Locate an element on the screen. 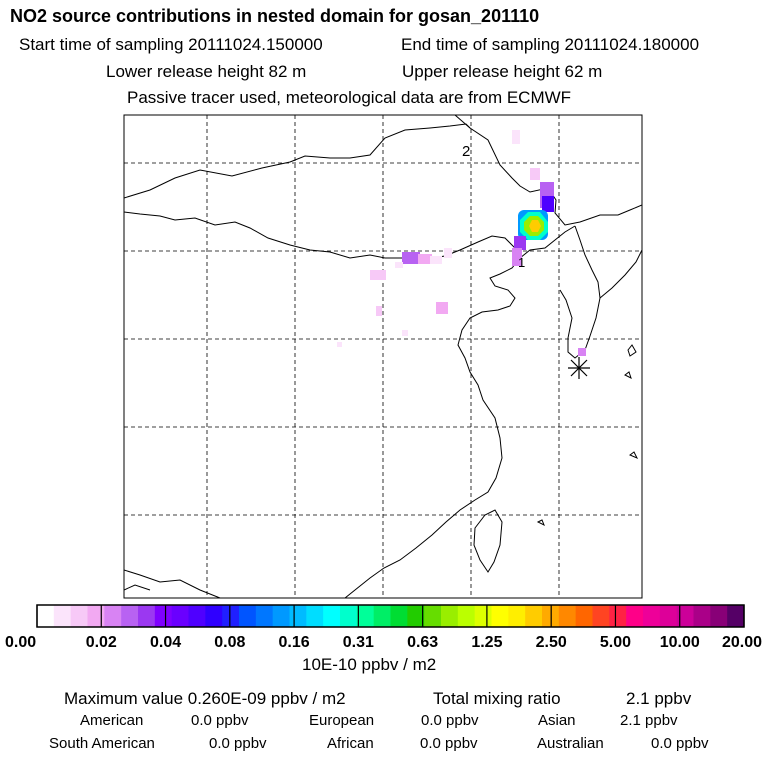 This screenshot has width=768, height=768. colorbar-tick-label: 0.04 is located at coordinates (165, 642).